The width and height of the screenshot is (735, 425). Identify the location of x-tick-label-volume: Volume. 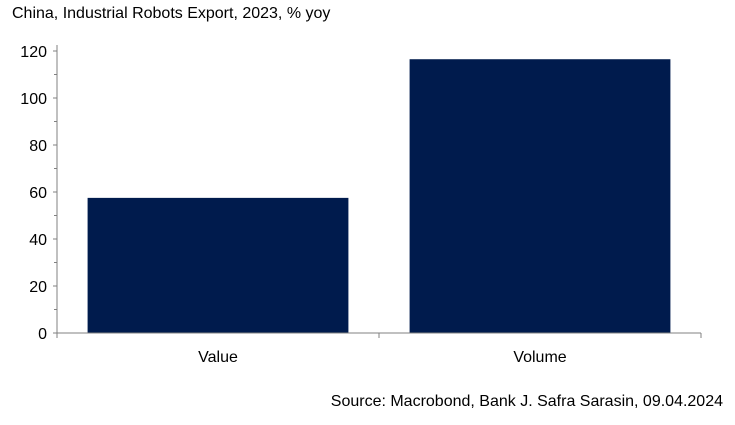
(539, 357).